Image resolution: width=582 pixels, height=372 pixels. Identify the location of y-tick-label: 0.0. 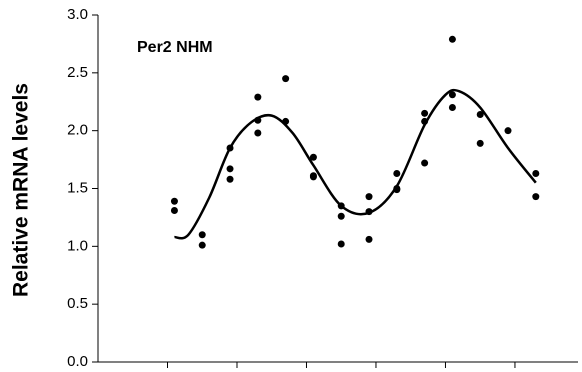
(77, 361).